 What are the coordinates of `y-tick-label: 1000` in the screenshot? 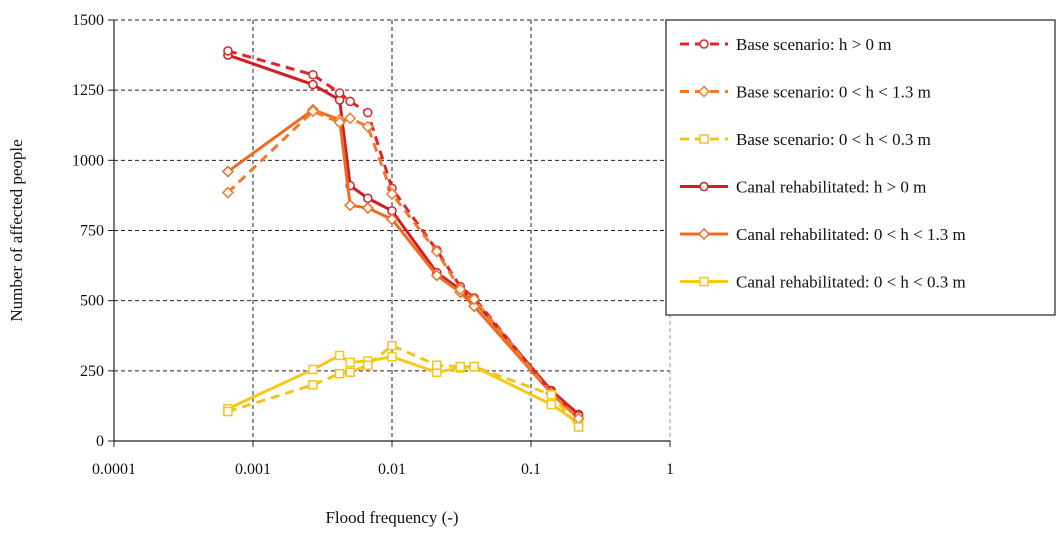 It's located at (88, 160).